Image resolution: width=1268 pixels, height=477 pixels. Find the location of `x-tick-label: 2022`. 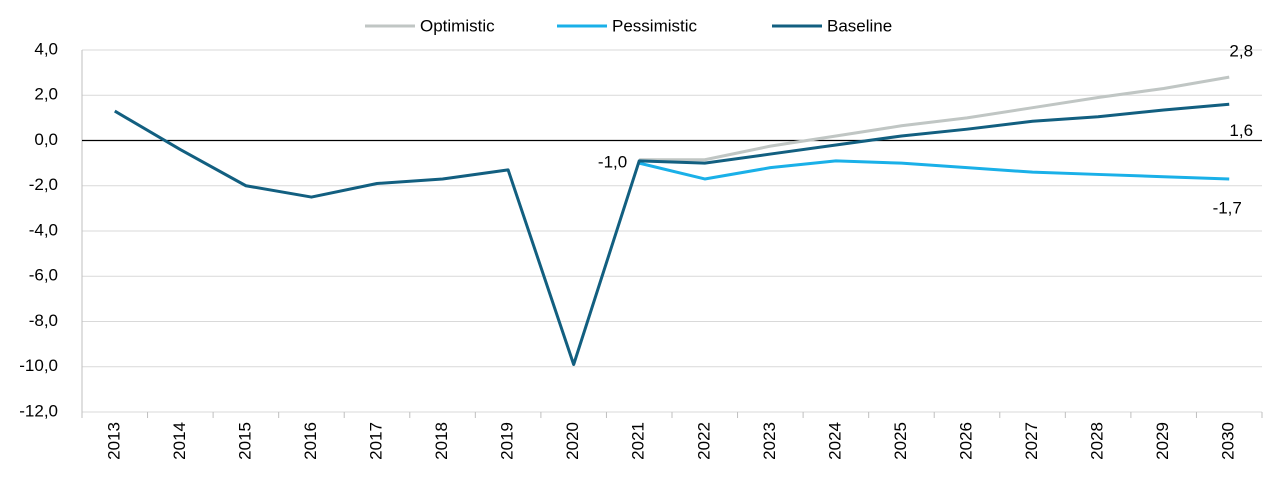

x-tick-label: 2022 is located at coordinates (703, 441).